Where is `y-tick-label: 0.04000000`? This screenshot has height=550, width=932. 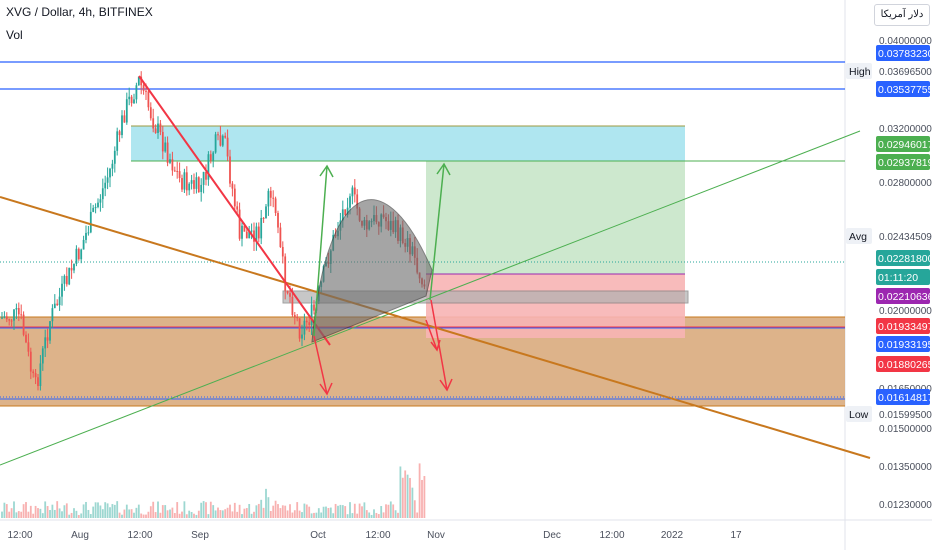
y-tick-label: 0.04000000 is located at coordinates (905, 41).